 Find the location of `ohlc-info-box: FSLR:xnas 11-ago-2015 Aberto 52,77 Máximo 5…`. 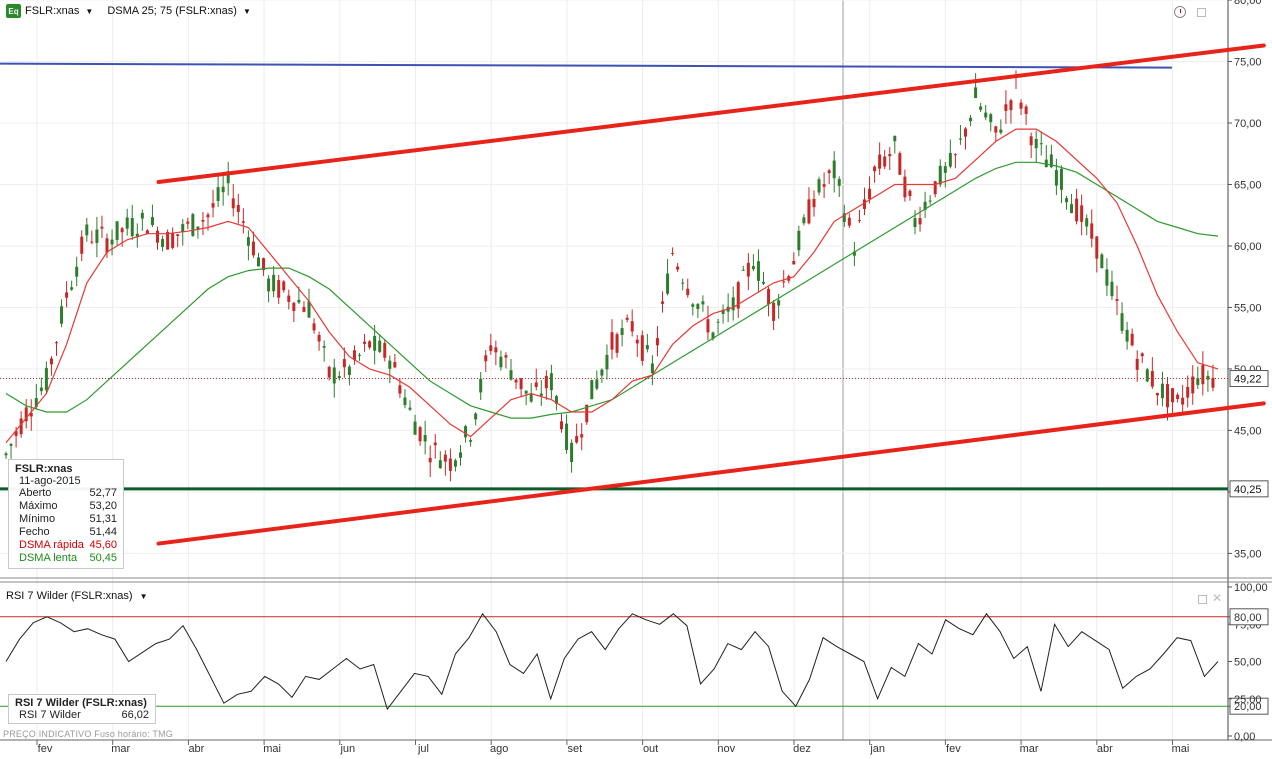

ohlc-info-box: FSLR:xnas 11-ago-2015 Aberto 52,77 Máximo 5… is located at coordinates (66, 514).